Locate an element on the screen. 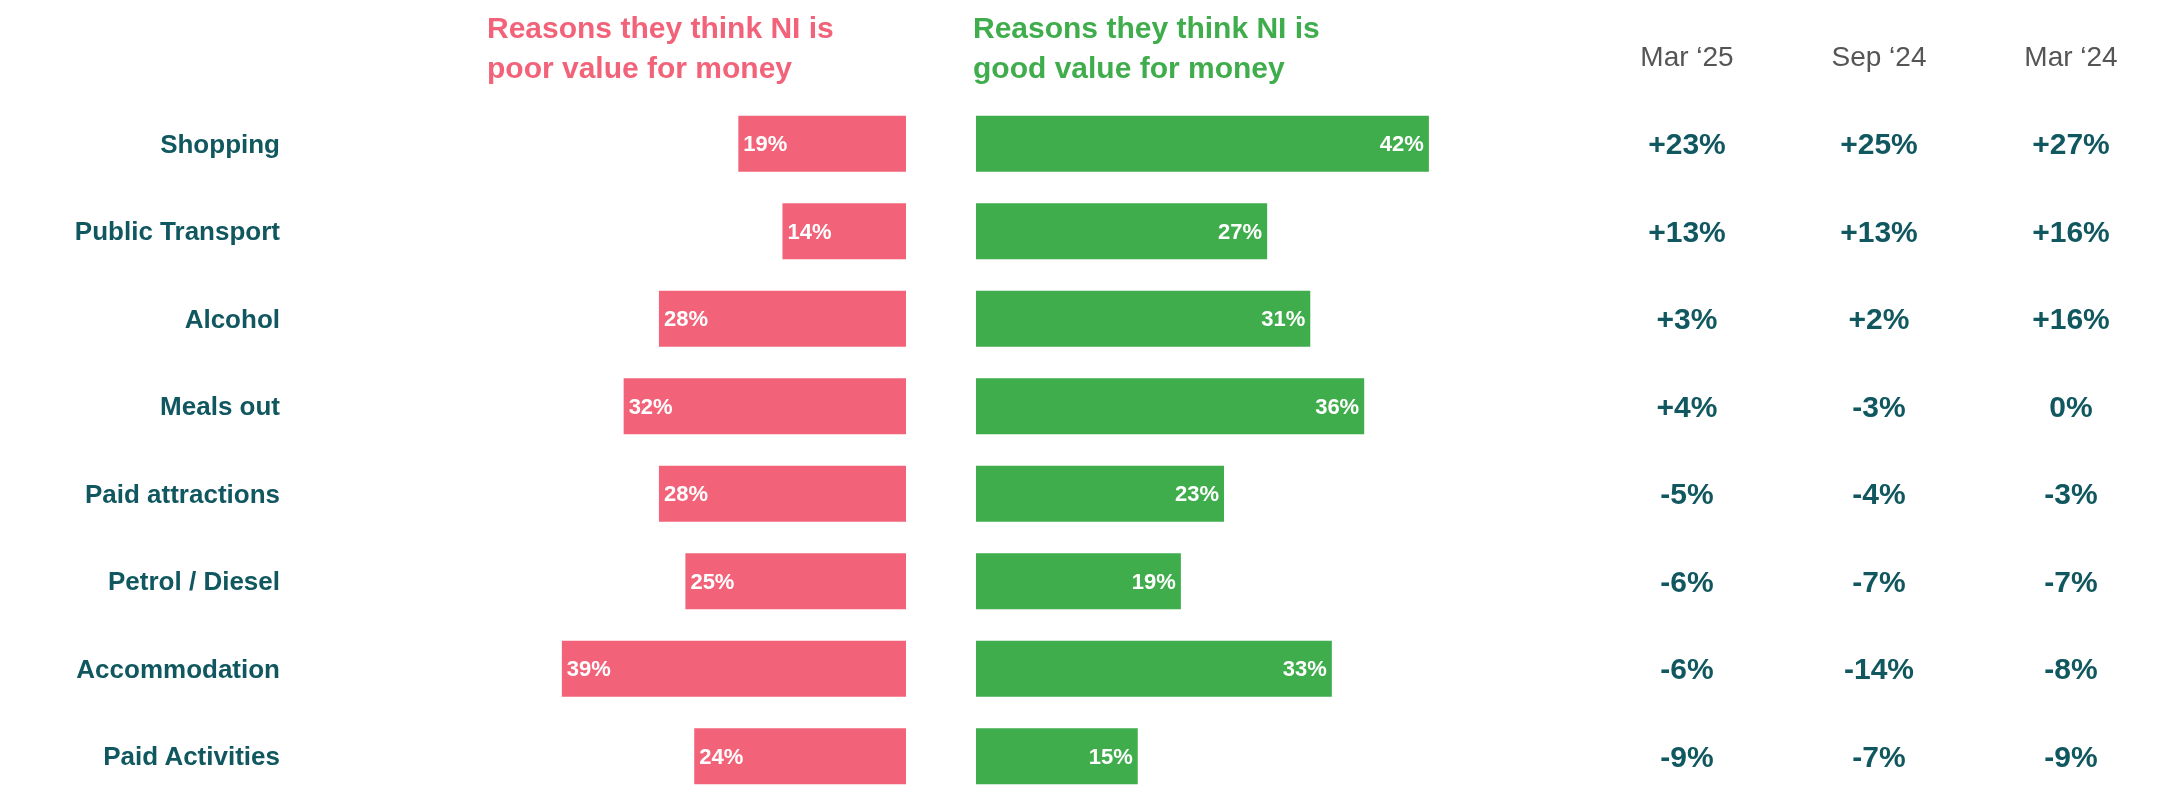 The image size is (2167, 801). text: -5% is located at coordinates (1687, 494).